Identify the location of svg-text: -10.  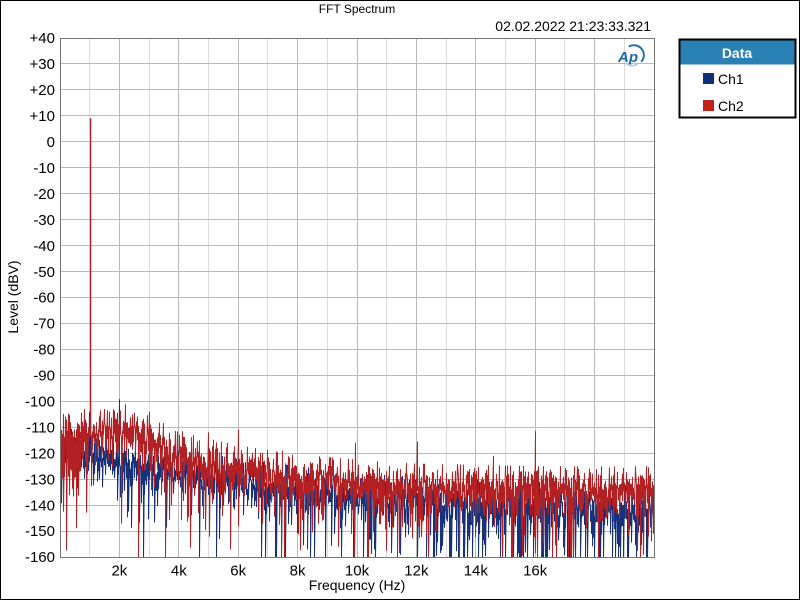
(44, 168).